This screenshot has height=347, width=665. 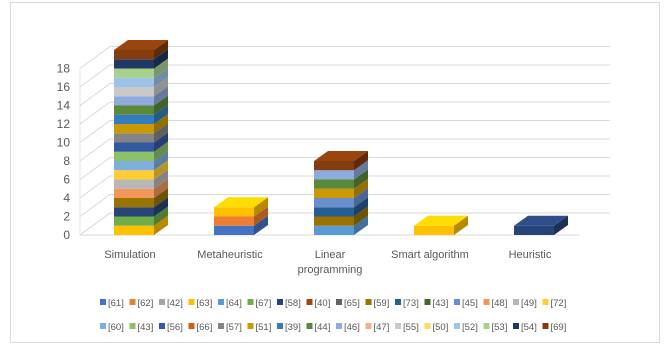 I want to click on legend-item: [58], so click(x=289, y=303).